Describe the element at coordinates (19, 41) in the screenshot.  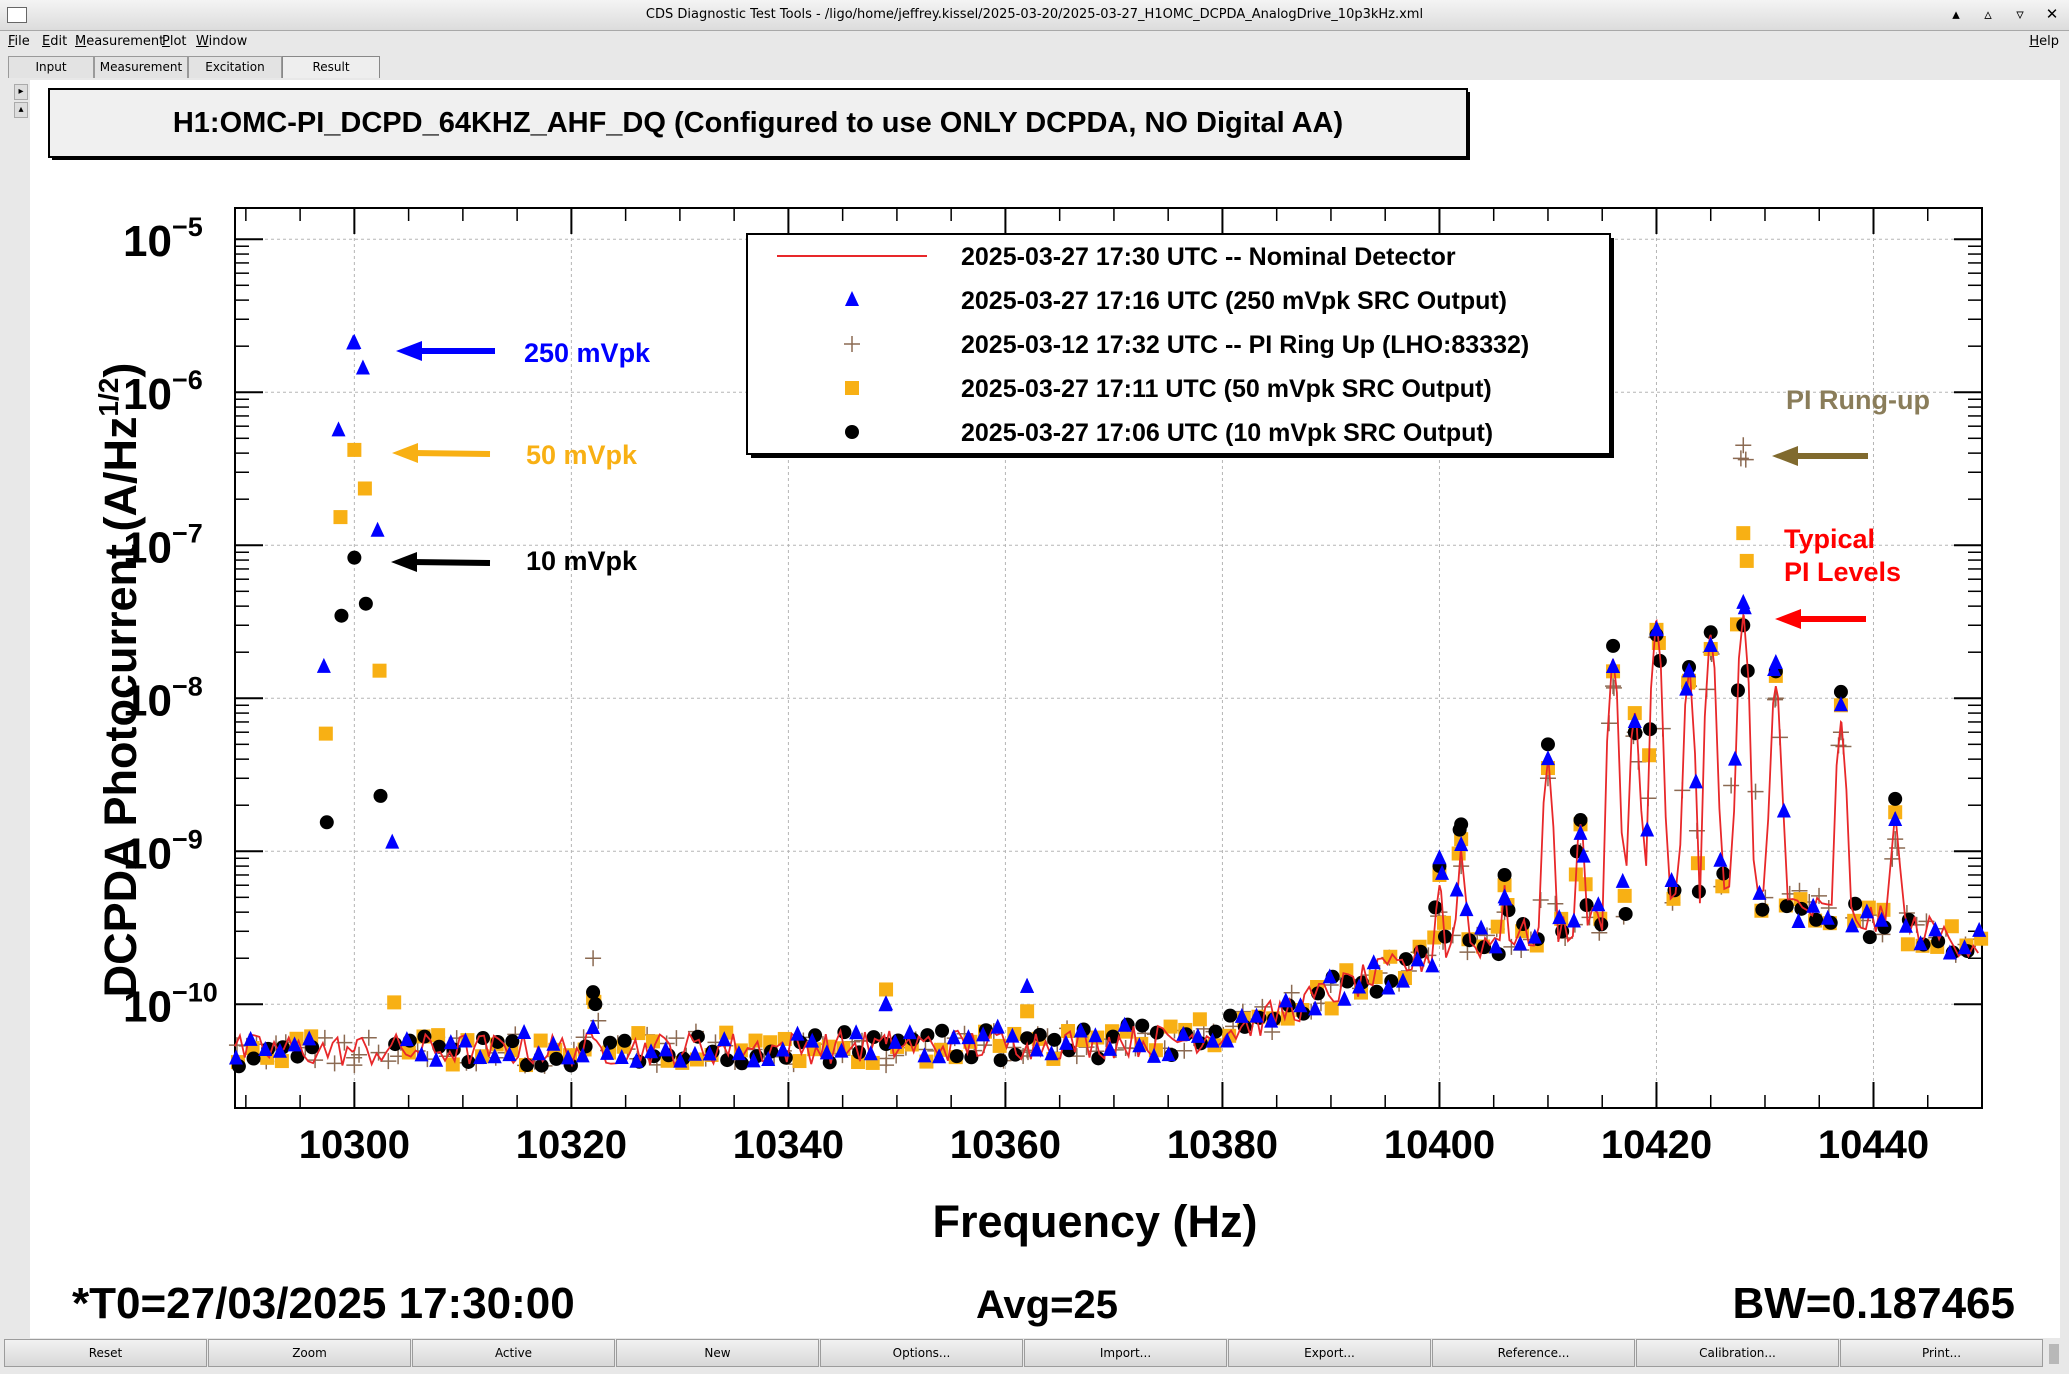
I see `menu-file: File` at that location.